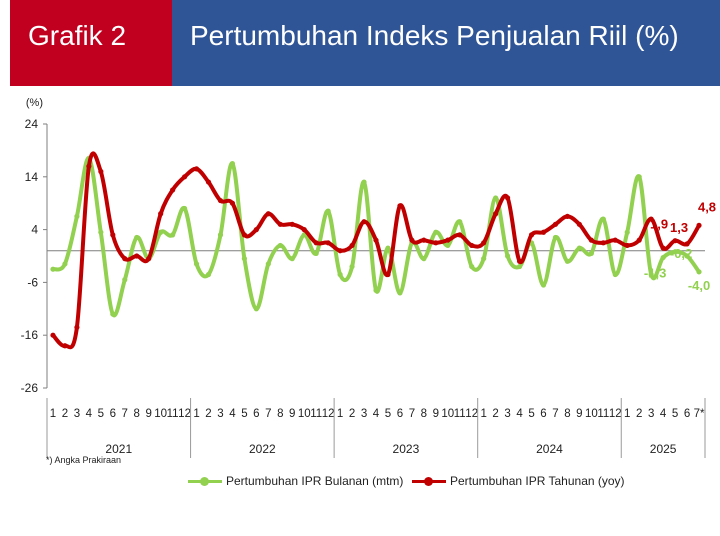  Describe the element at coordinates (659, 224) in the screenshot. I see `data-label-yoy: 1,9` at that location.